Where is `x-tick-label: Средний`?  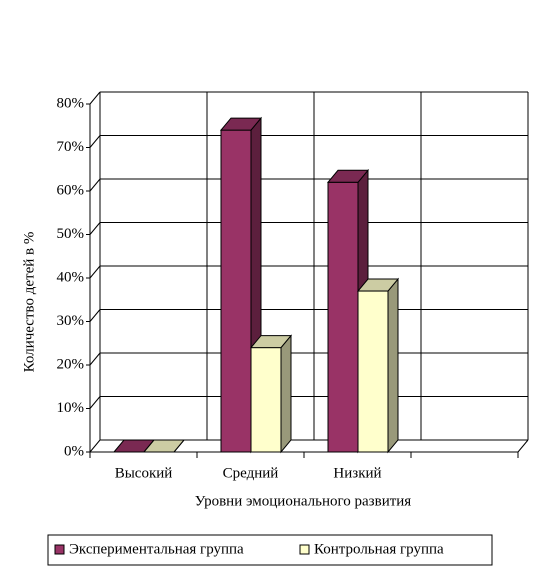
x-tick-label: Средний is located at coordinates (251, 473).